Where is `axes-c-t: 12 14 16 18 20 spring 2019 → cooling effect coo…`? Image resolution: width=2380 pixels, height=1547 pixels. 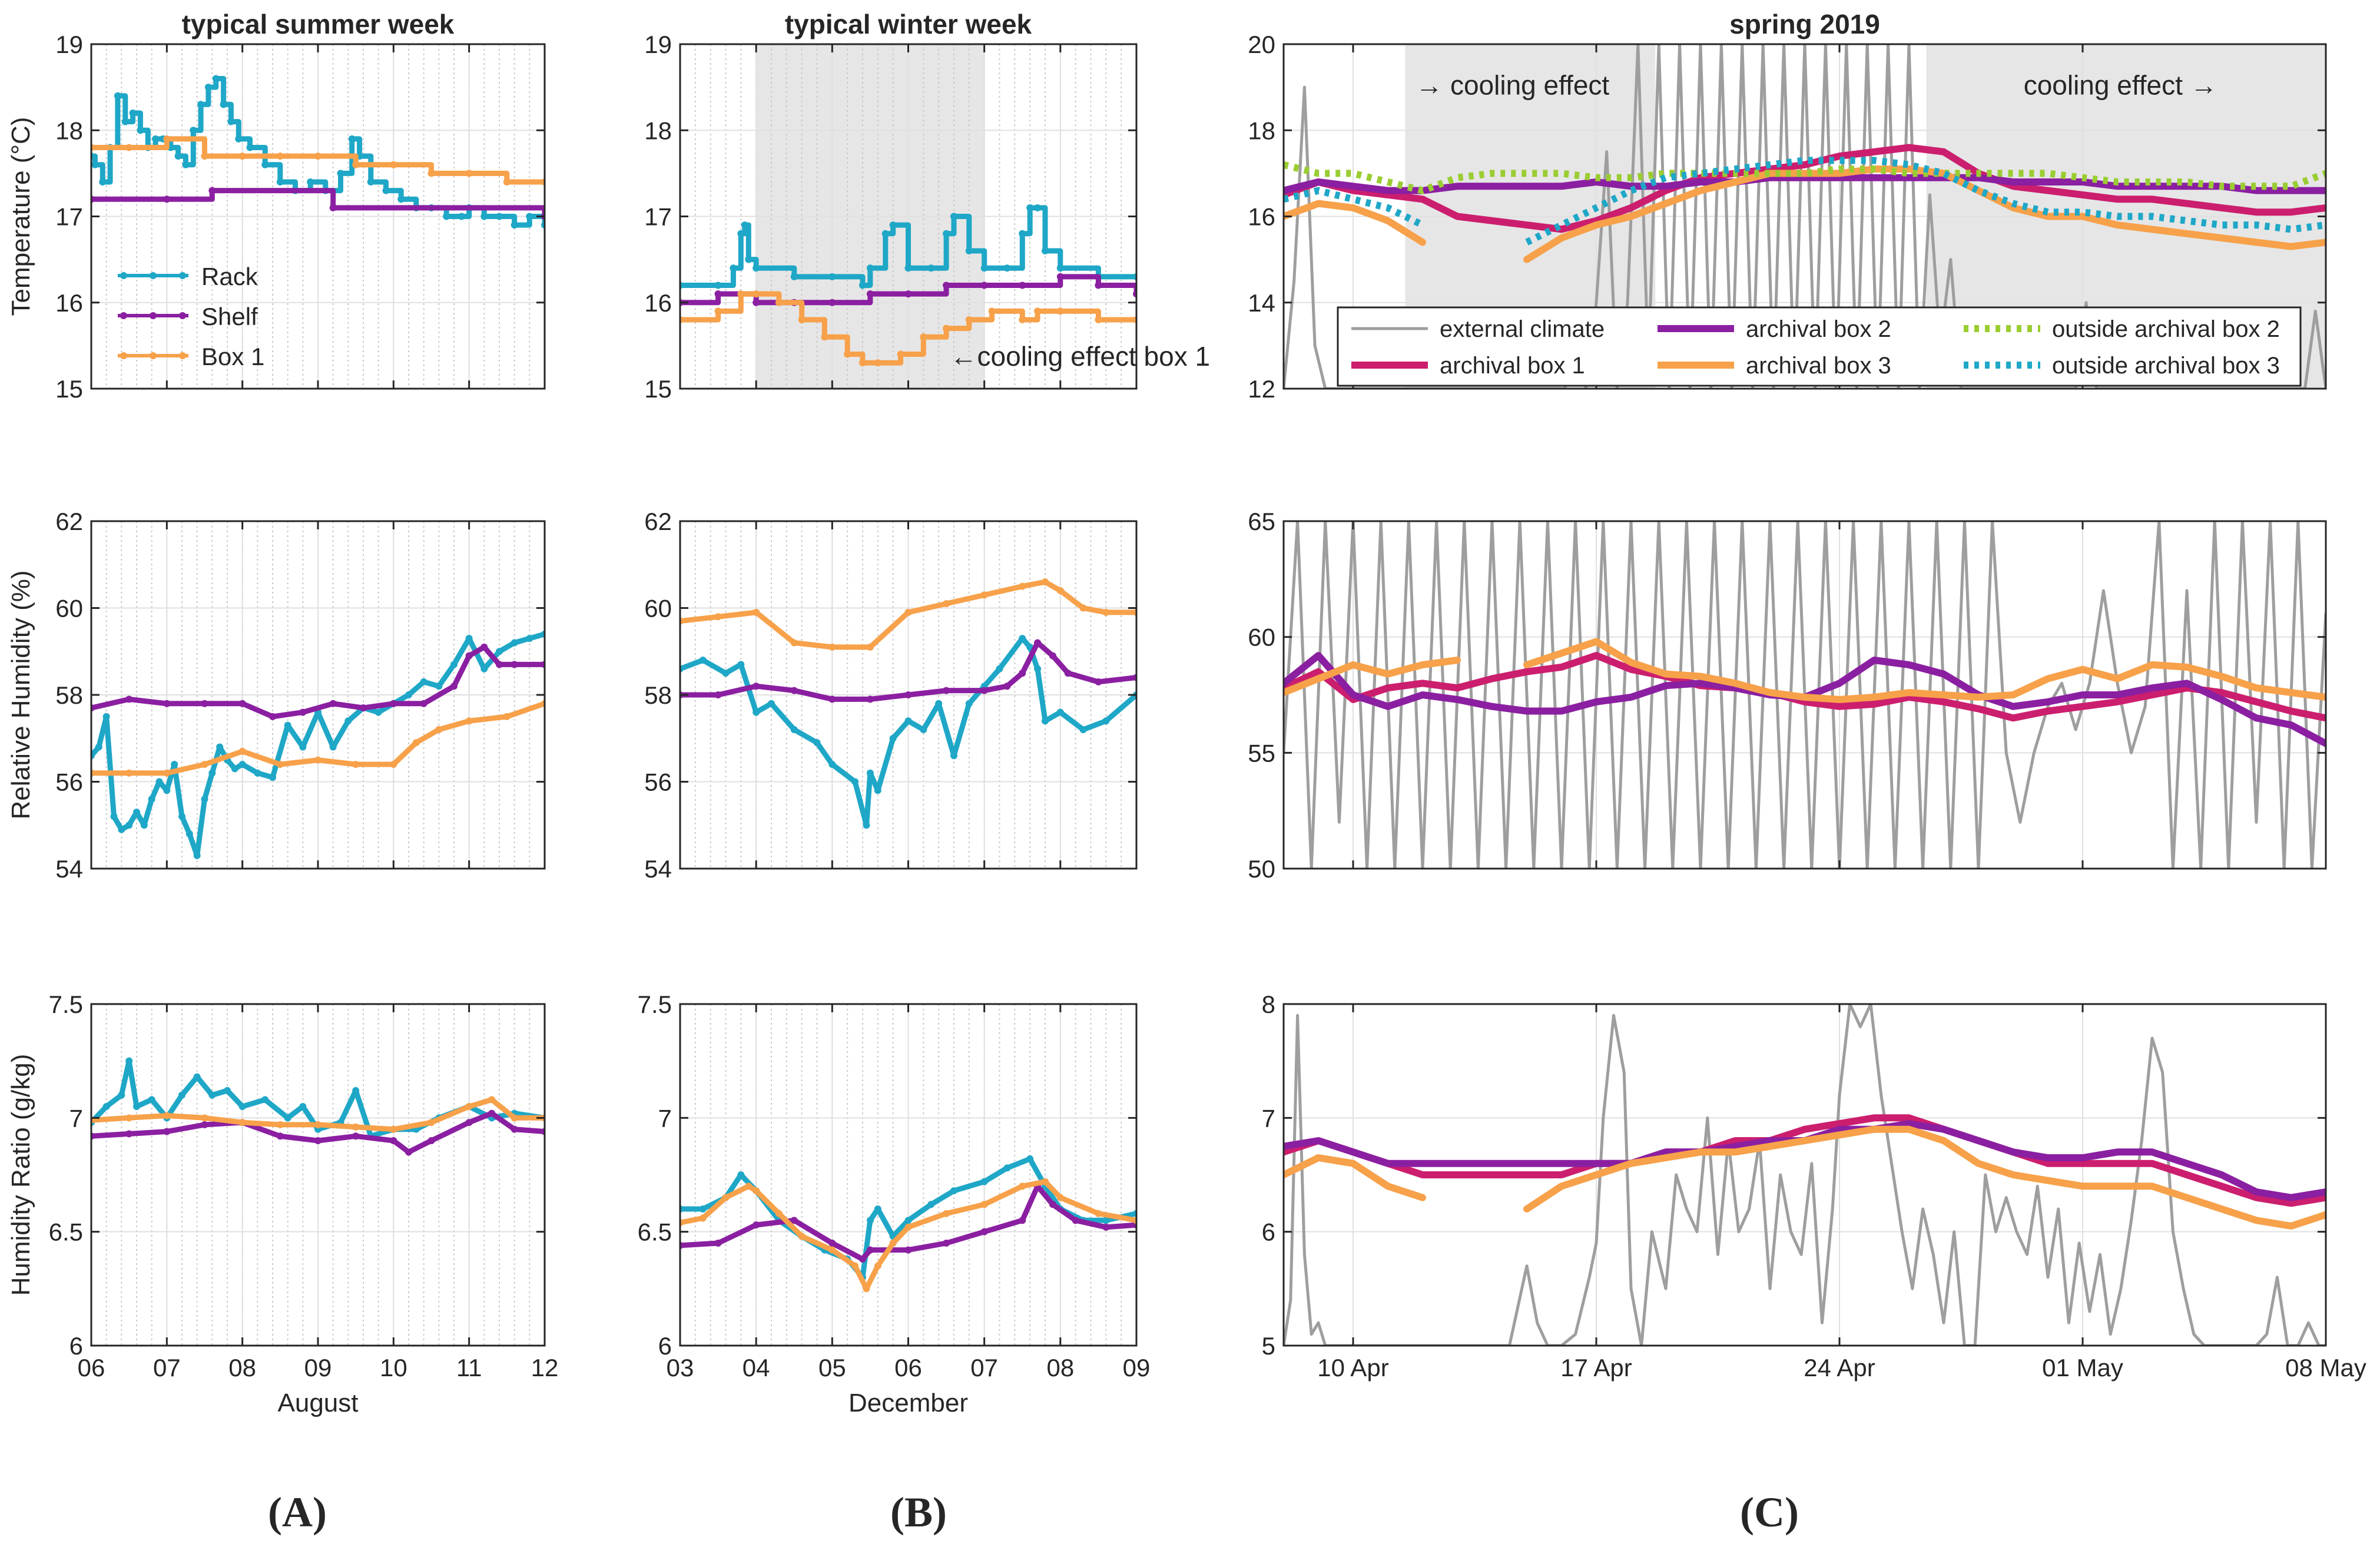 axes-c-t: 12 14 16 18 20 spring 2019 → cooling effect coo… is located at coordinates (1787, 206).